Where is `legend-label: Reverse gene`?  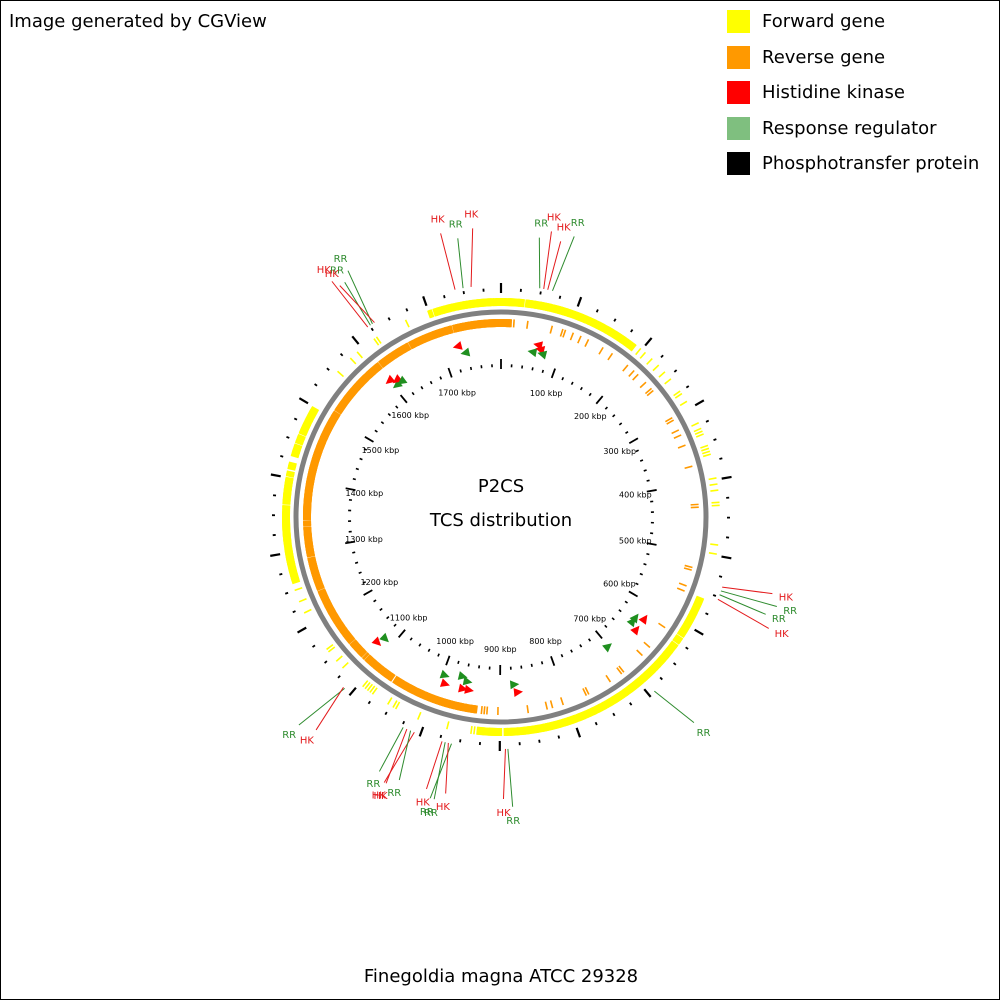 legend-label: Reverse gene is located at coordinates (824, 57).